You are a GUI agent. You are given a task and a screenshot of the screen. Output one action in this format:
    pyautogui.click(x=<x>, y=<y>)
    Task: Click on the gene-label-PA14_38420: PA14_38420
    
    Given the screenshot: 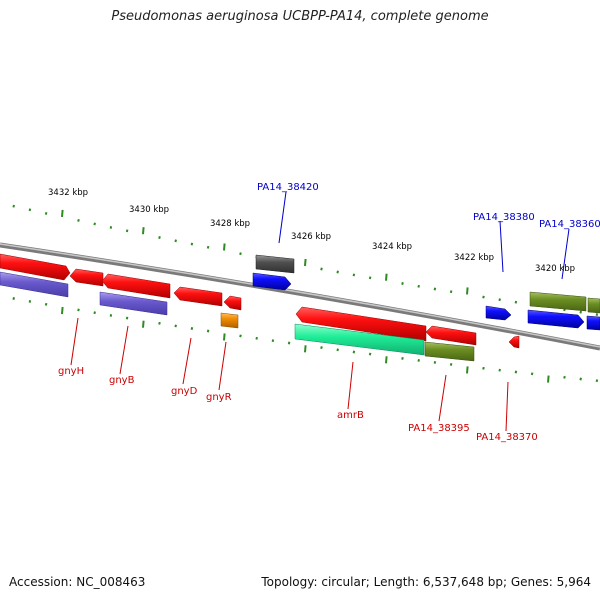 What is the action you would take?
    pyautogui.click(x=288, y=187)
    